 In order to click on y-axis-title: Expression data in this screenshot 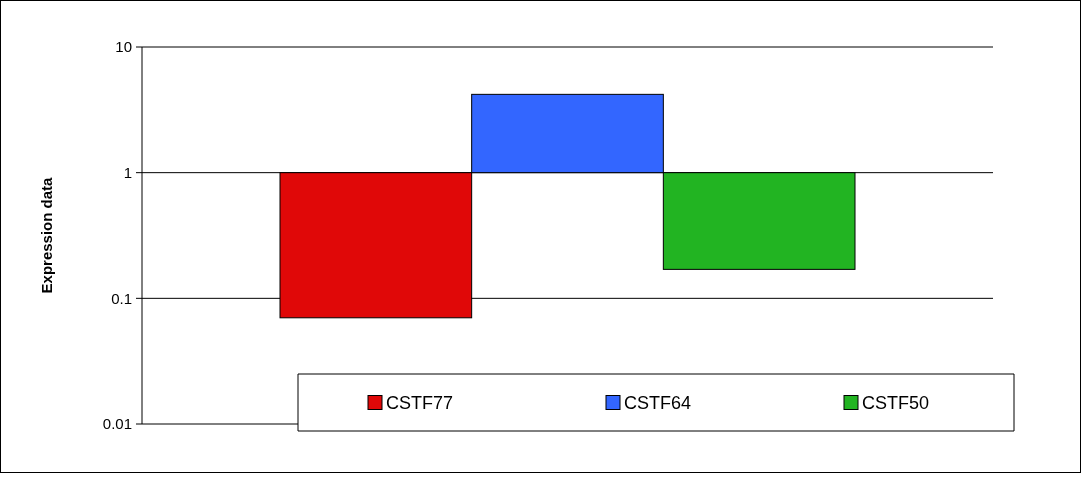, I will do `click(46, 235)`.